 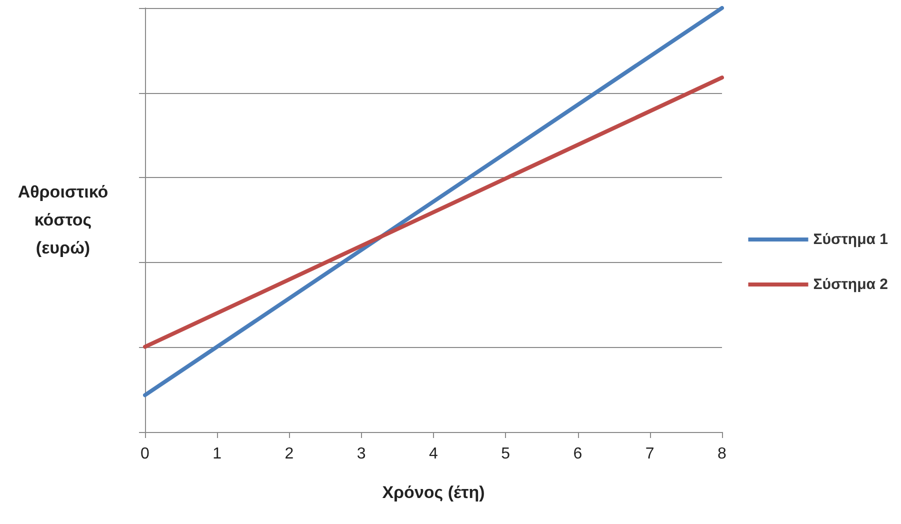 What do you see at coordinates (361, 454) in the screenshot?
I see `x-tick-label: 3` at bounding box center [361, 454].